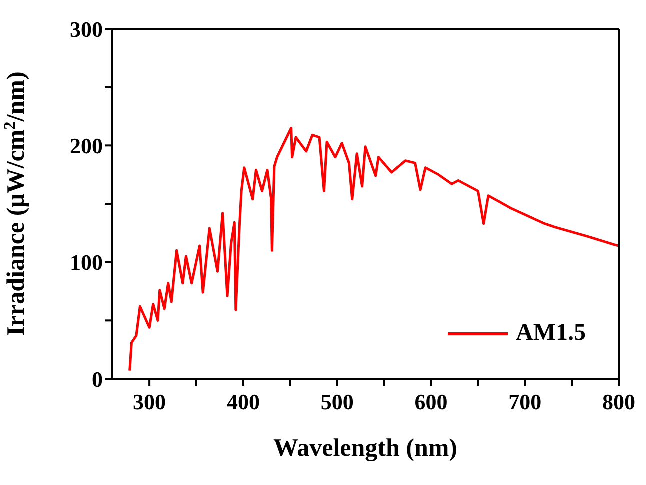 This screenshot has height=485, width=646. I want to click on y-tick-label: 200, so click(86, 145).